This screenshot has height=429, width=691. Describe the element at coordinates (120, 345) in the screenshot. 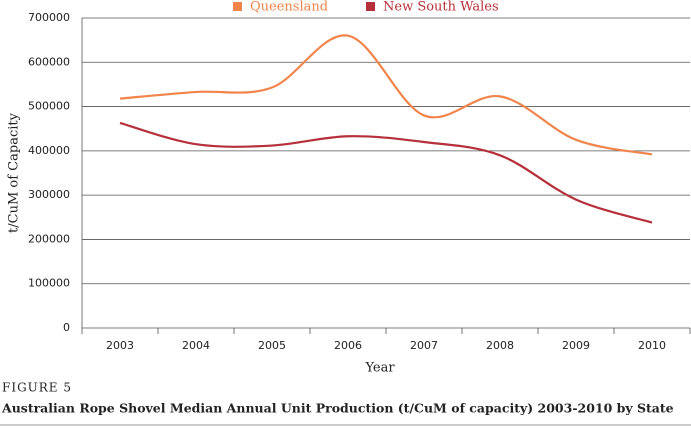

I see `x-tick-label: 2003` at that location.